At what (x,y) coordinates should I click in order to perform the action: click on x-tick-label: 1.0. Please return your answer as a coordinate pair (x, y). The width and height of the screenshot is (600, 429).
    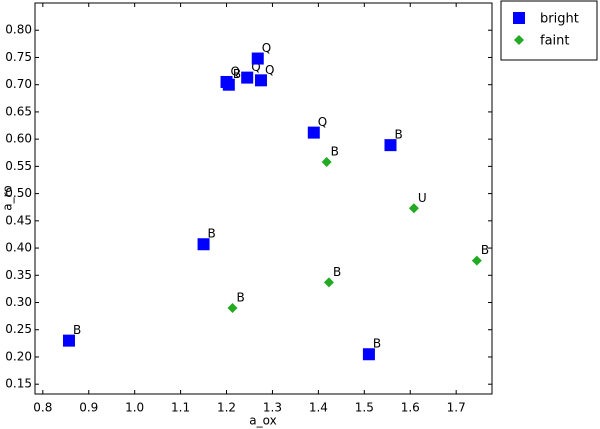
    Looking at the image, I should click on (134, 408).